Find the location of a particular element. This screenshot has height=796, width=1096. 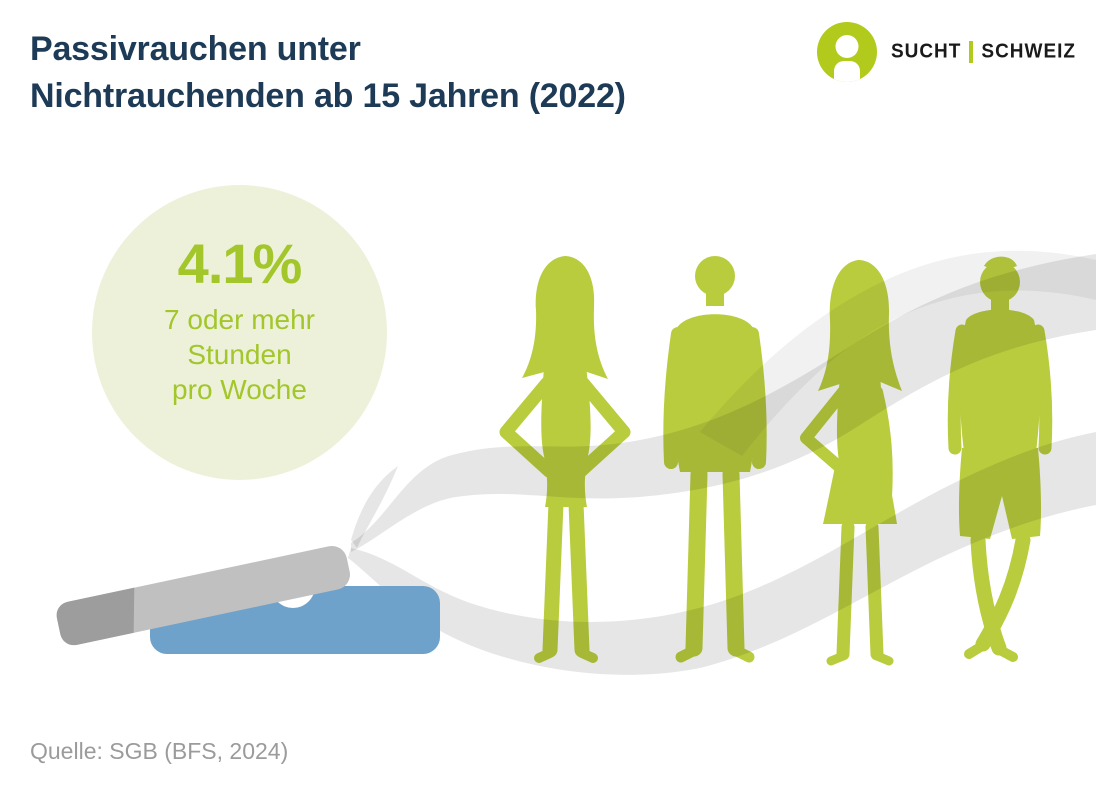

stat-label-line3: pro Woche is located at coordinates (239, 389).